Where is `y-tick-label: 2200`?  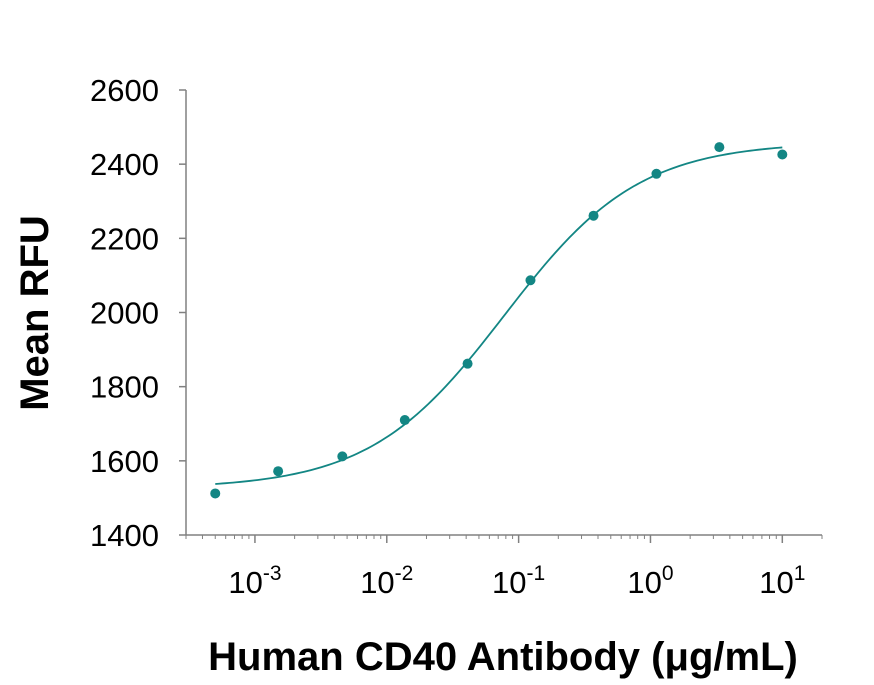
y-tick-label: 2200 is located at coordinates (124, 238).